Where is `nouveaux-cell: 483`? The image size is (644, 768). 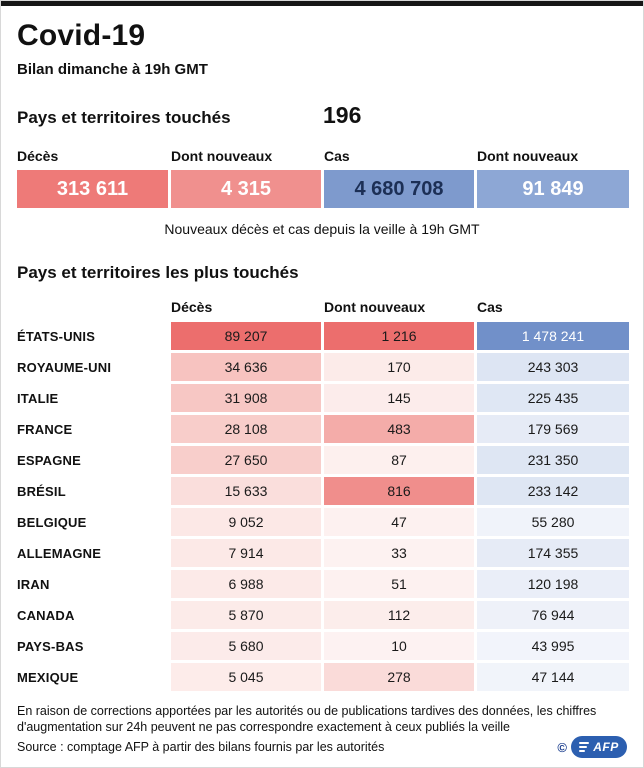 nouveaux-cell: 483 is located at coordinates (399, 429).